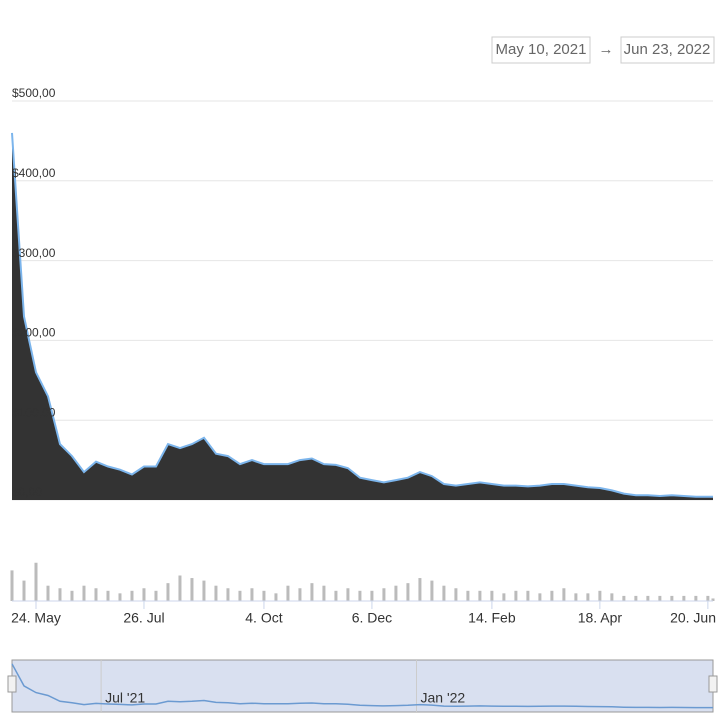  Describe the element at coordinates (125, 698) in the screenshot. I see `navigator-label: Jul '21` at that location.